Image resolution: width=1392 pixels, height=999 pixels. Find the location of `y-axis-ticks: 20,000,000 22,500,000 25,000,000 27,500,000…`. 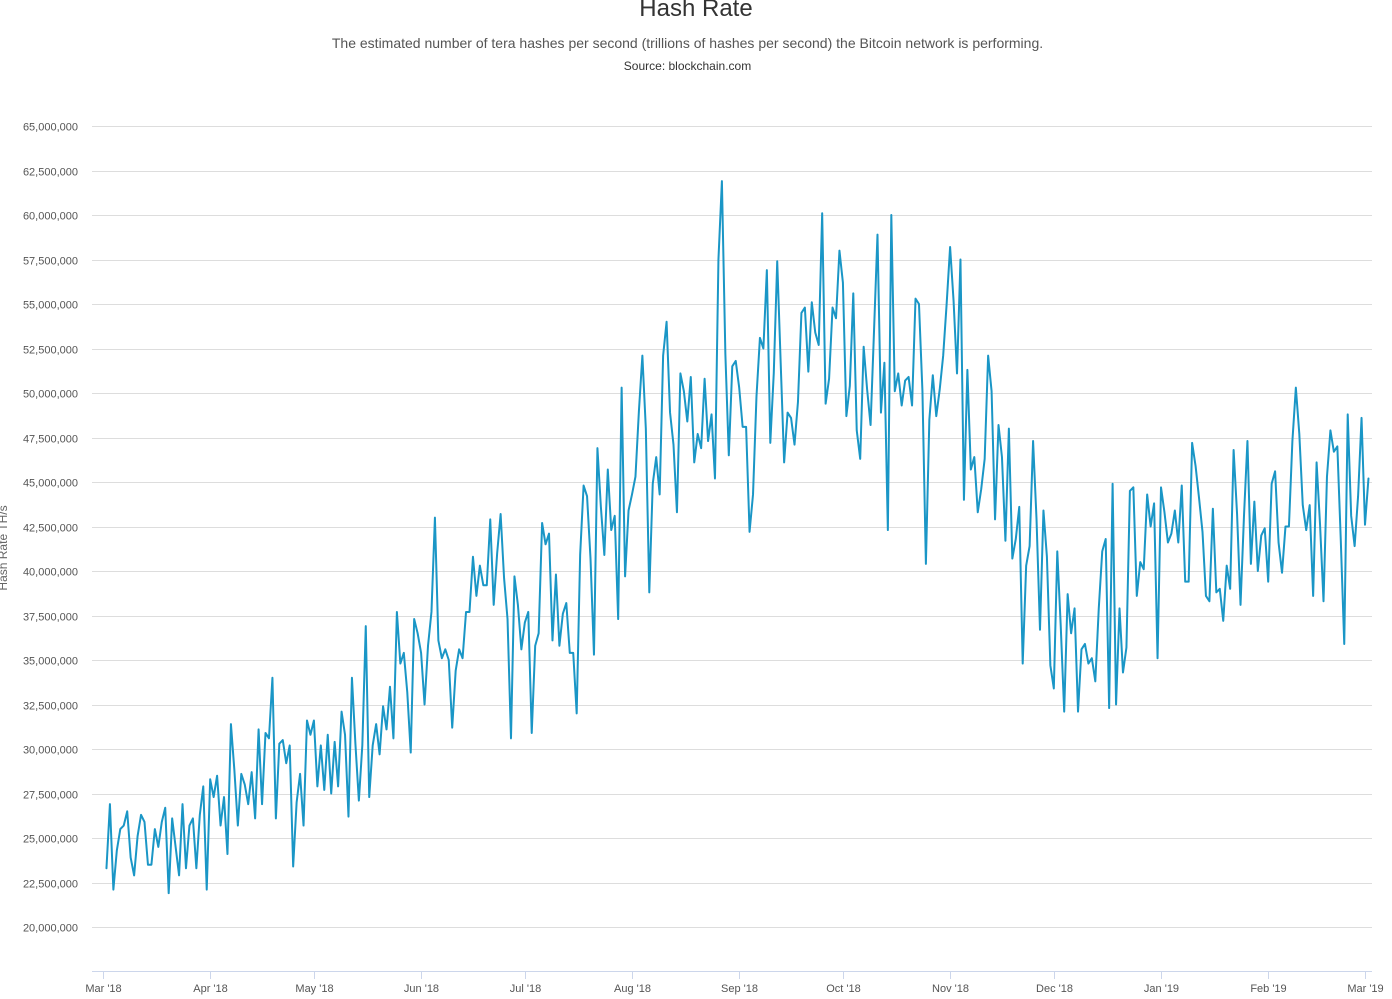

y-axis-ticks: 20,000,000 22,500,000 25,000,000 27,500,000… is located at coordinates (50, 528).